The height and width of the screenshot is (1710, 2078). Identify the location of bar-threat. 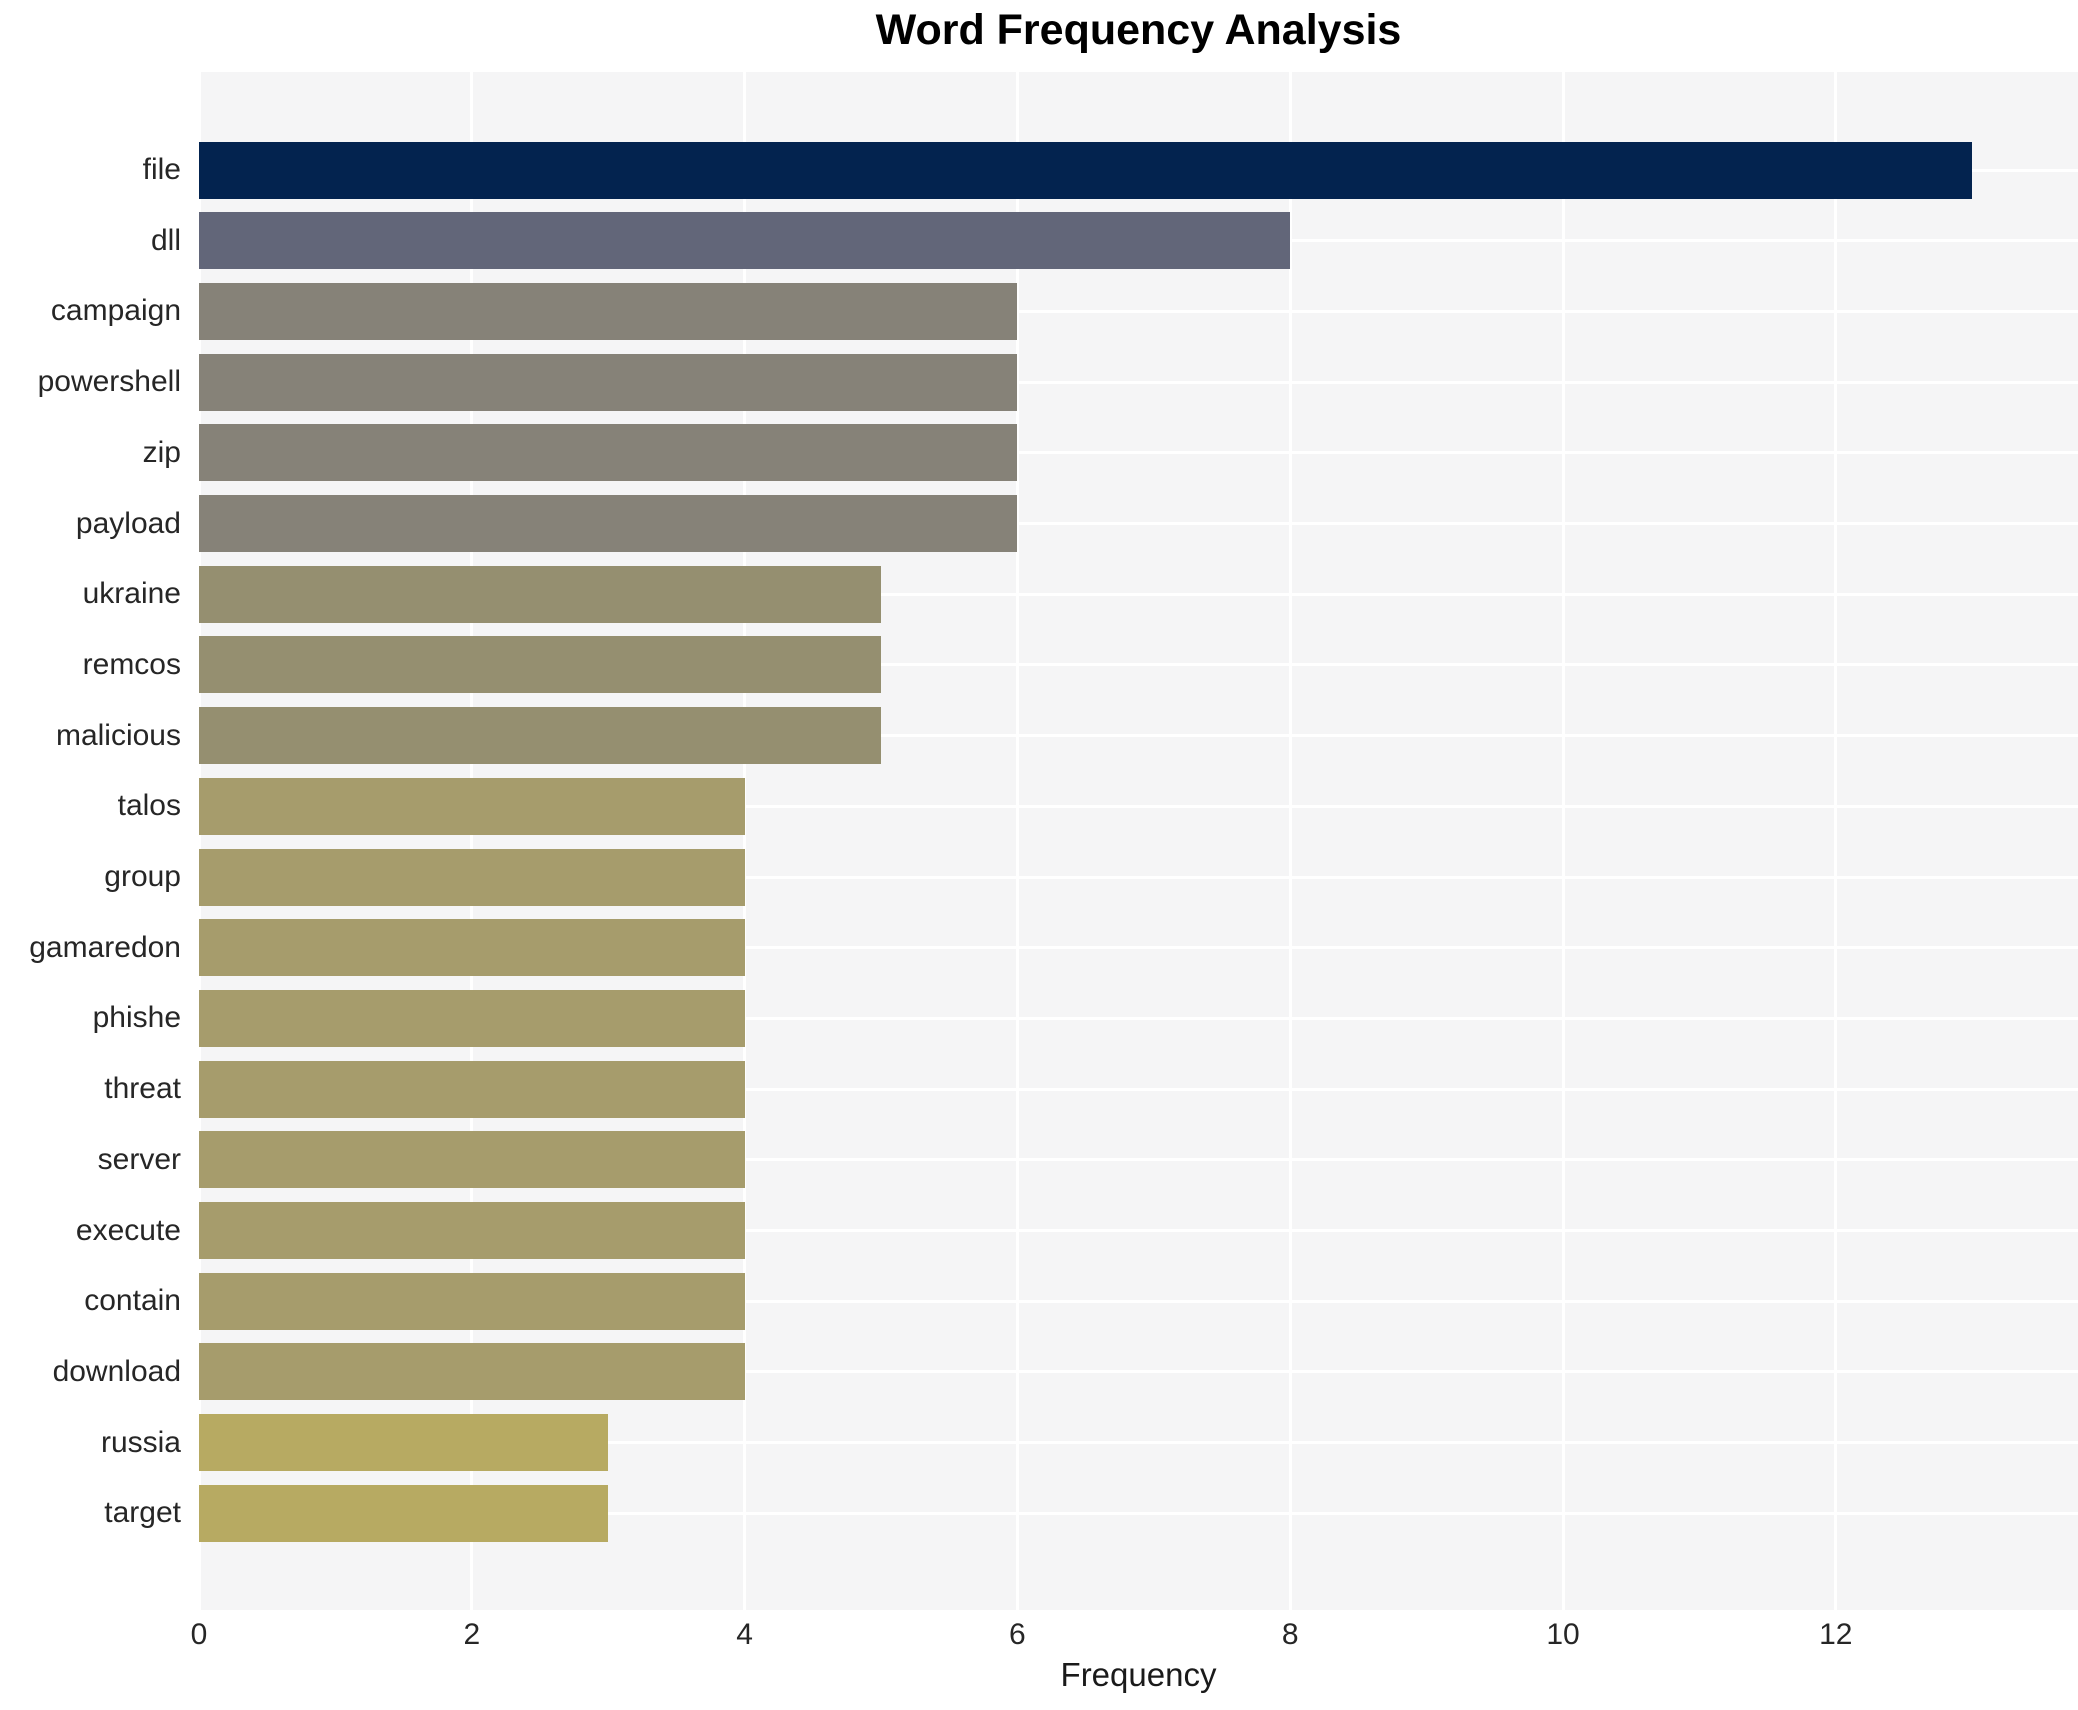
(472, 1089).